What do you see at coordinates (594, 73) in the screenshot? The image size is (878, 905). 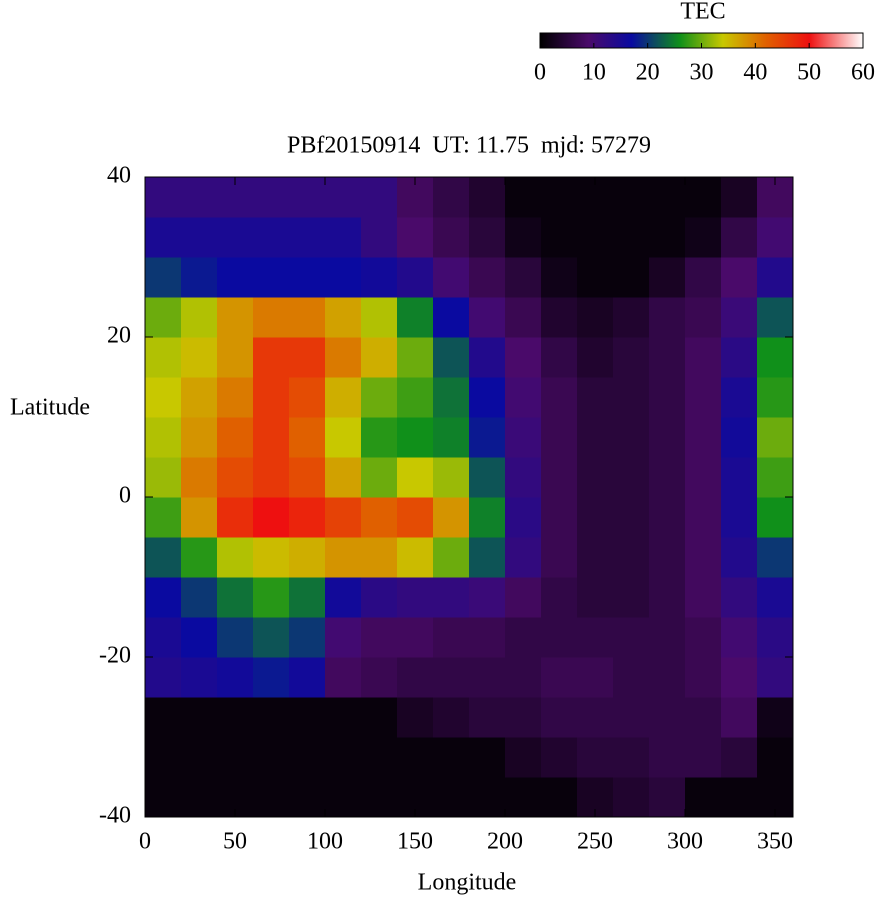 I see `colorbar-tick-label: 10` at bounding box center [594, 73].